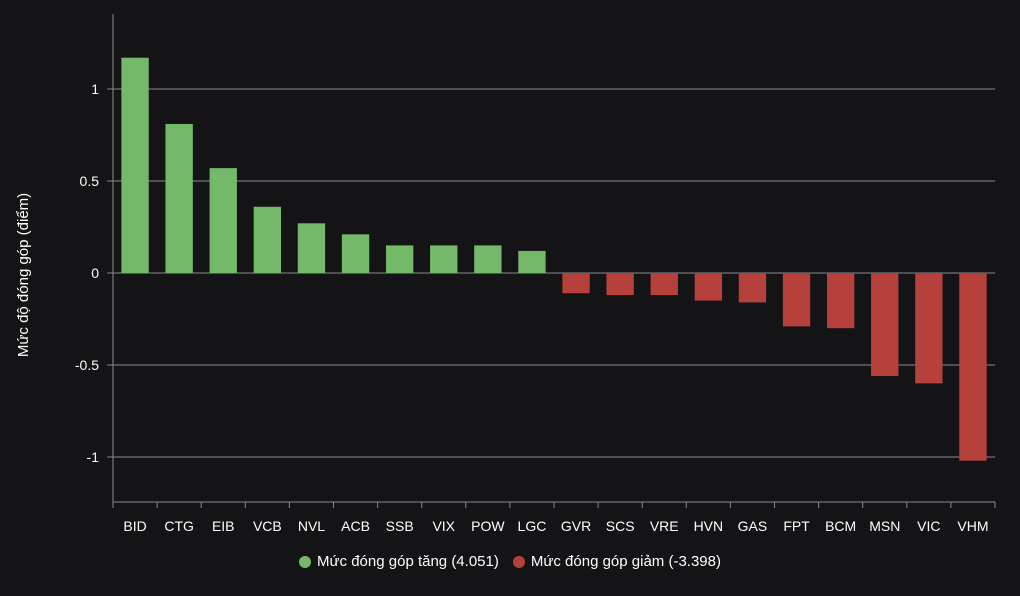 The image size is (1020, 596). What do you see at coordinates (840, 526) in the screenshot?
I see `x-tick-label: BCM` at bounding box center [840, 526].